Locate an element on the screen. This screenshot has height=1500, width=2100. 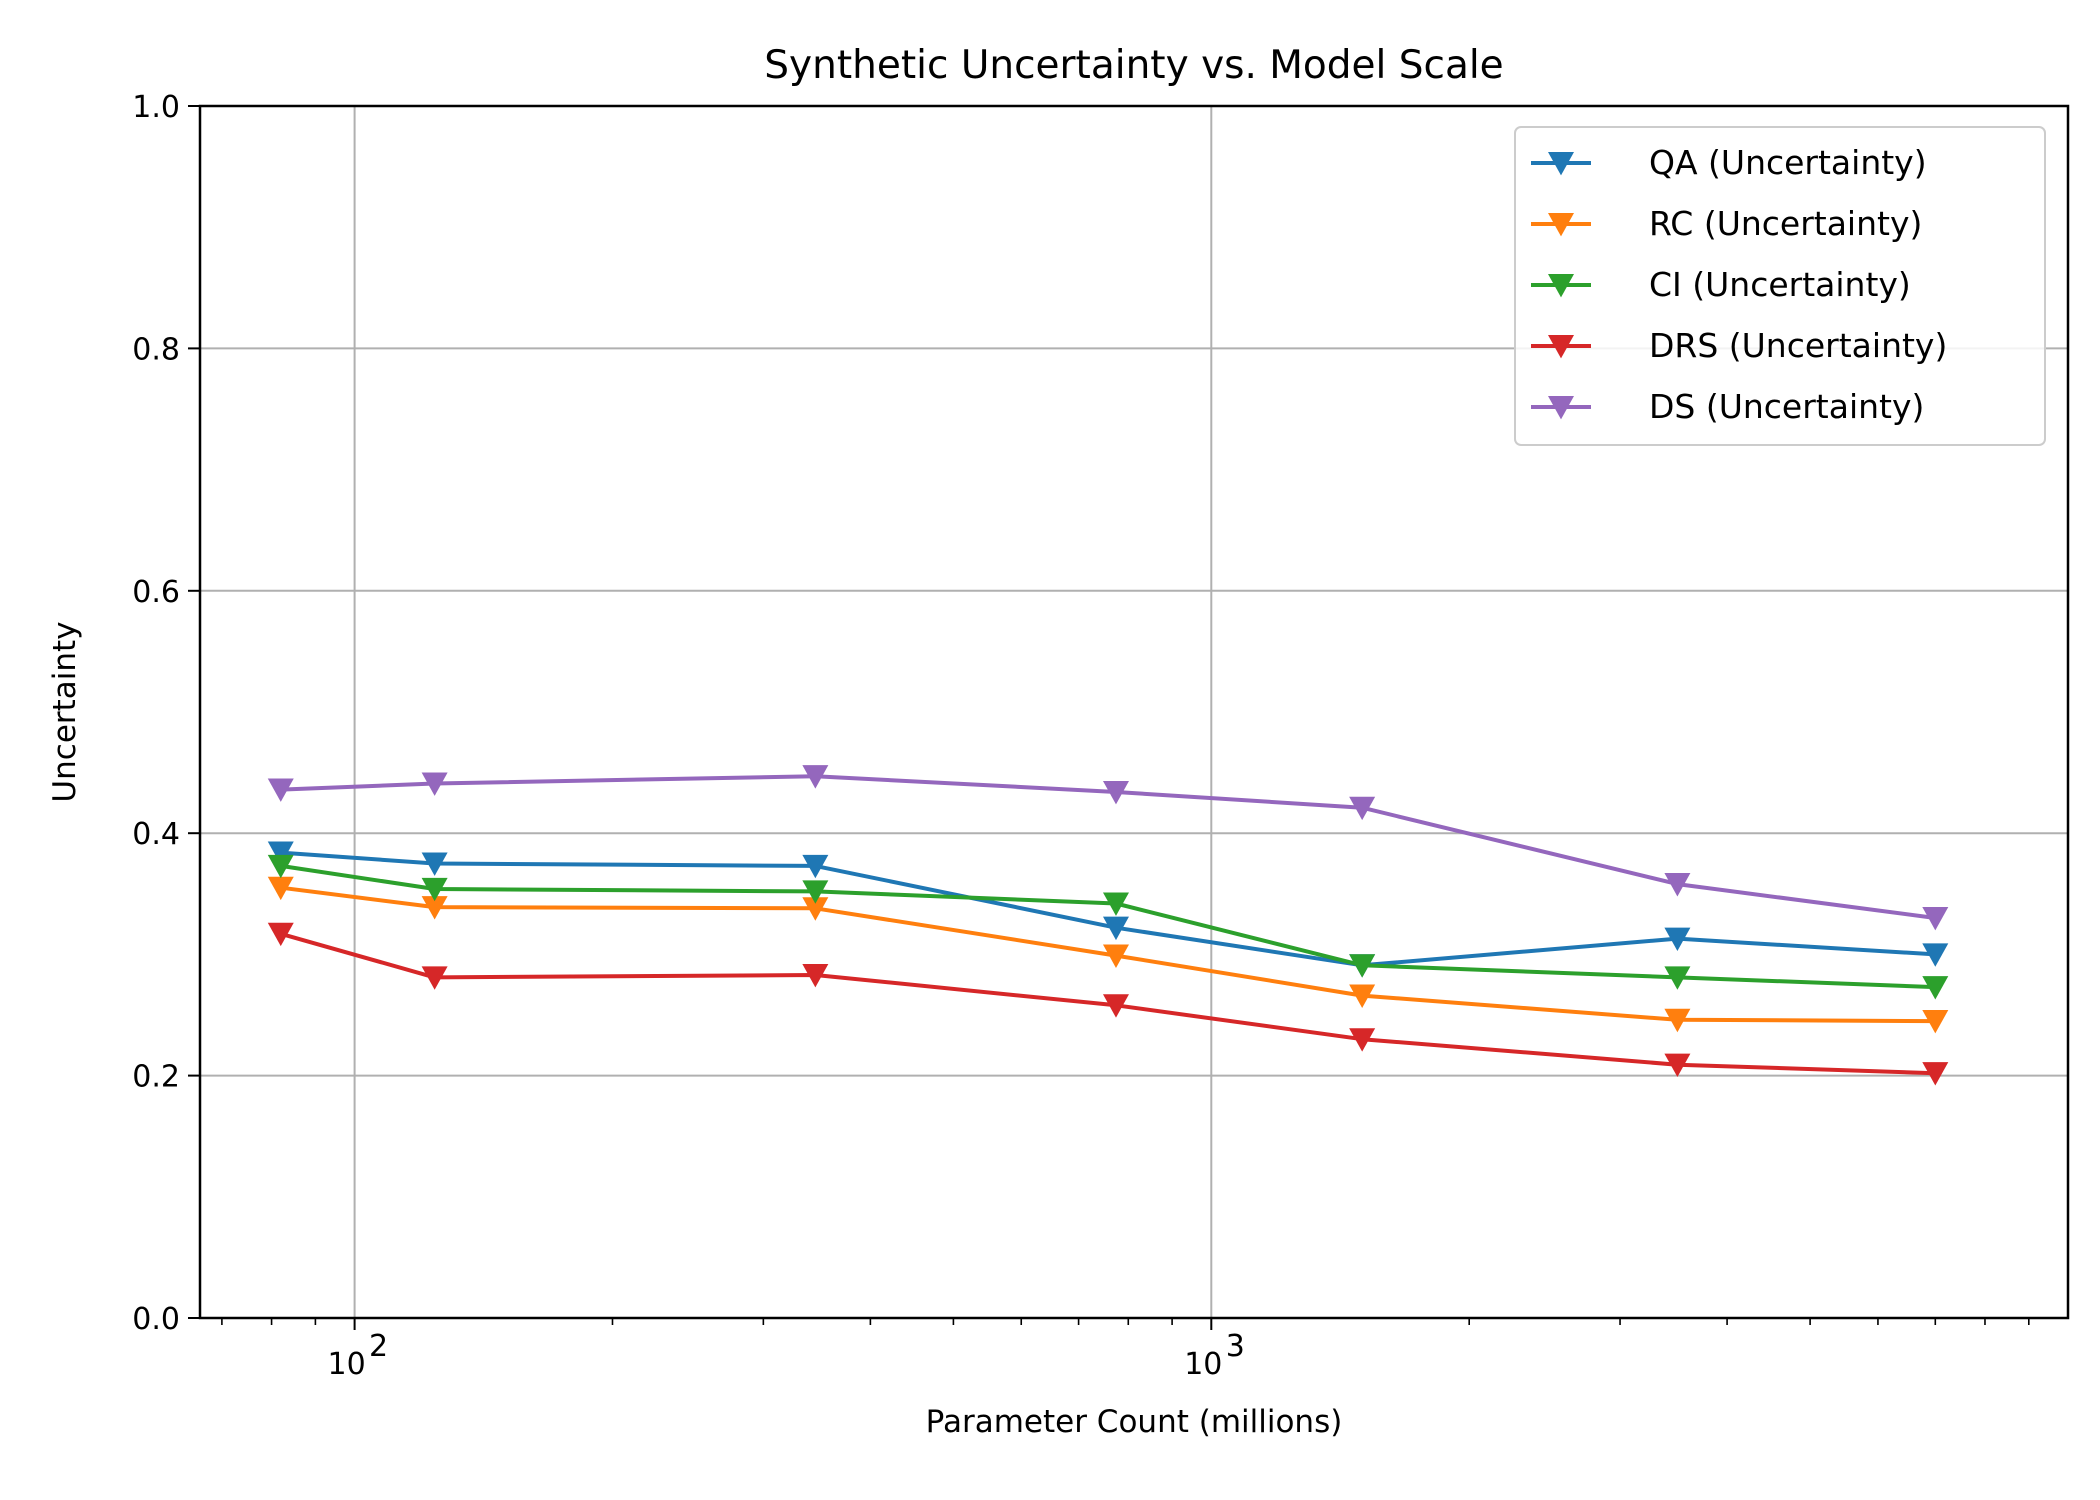
legend-label: QA (Uncertainty) is located at coordinates (1788, 162).